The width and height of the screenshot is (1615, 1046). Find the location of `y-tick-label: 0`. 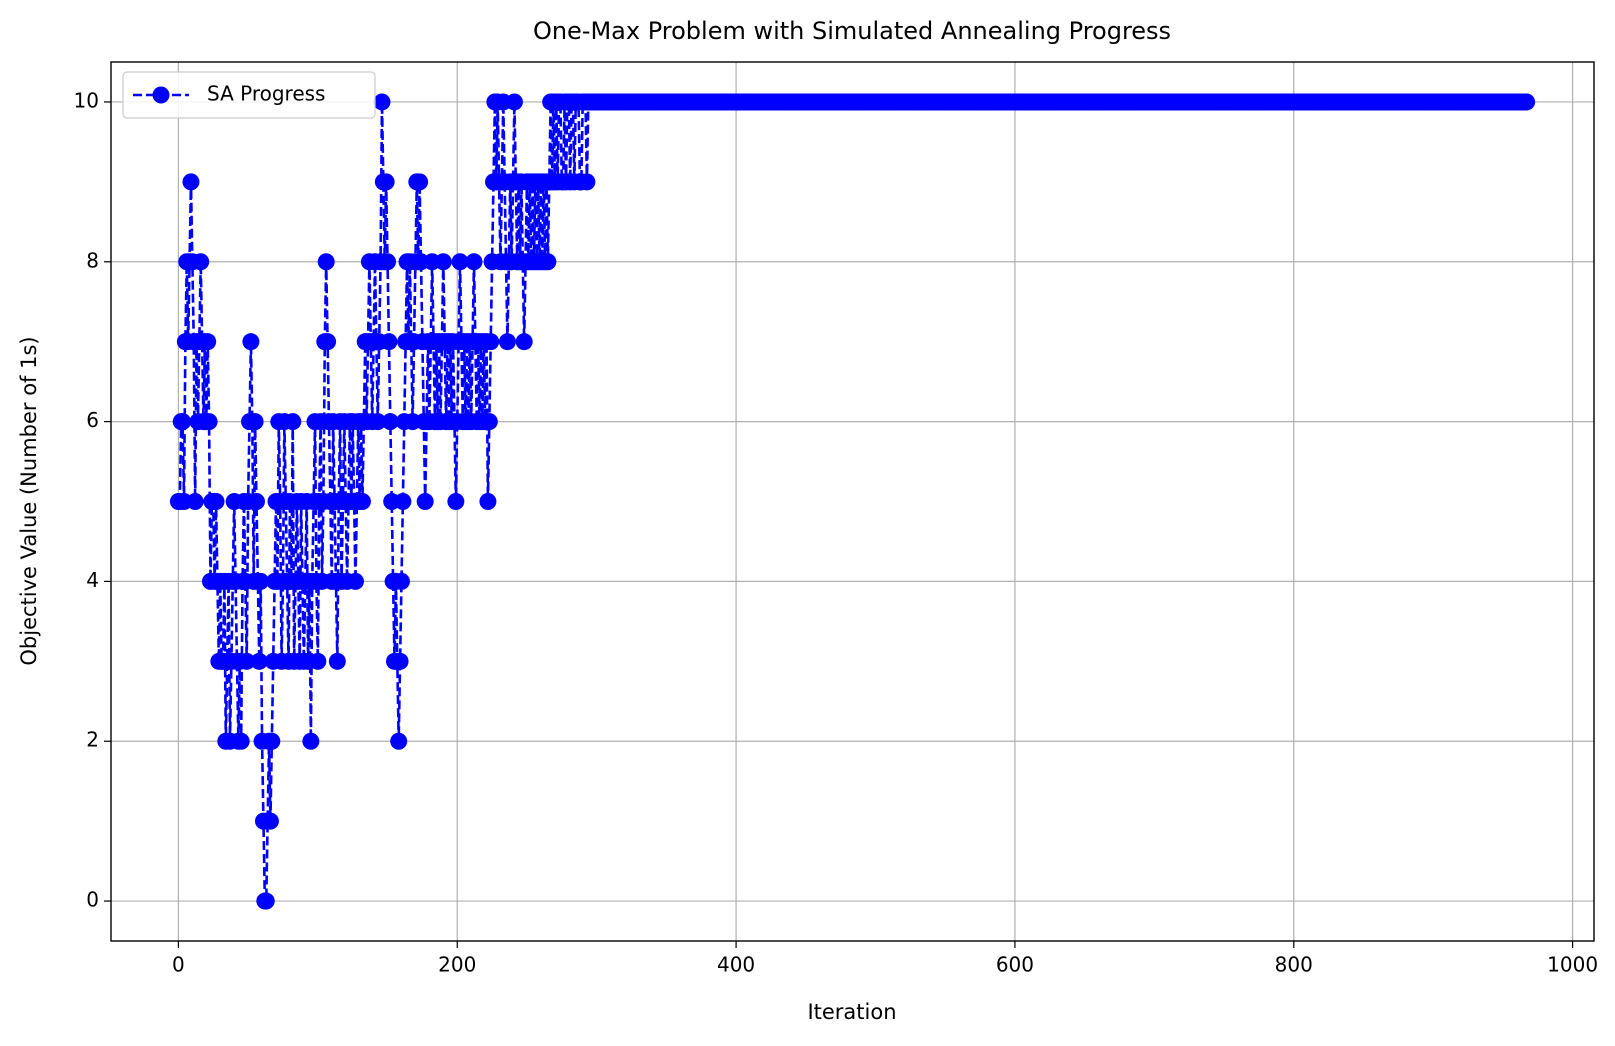

y-tick-label: 0 is located at coordinates (92, 900).